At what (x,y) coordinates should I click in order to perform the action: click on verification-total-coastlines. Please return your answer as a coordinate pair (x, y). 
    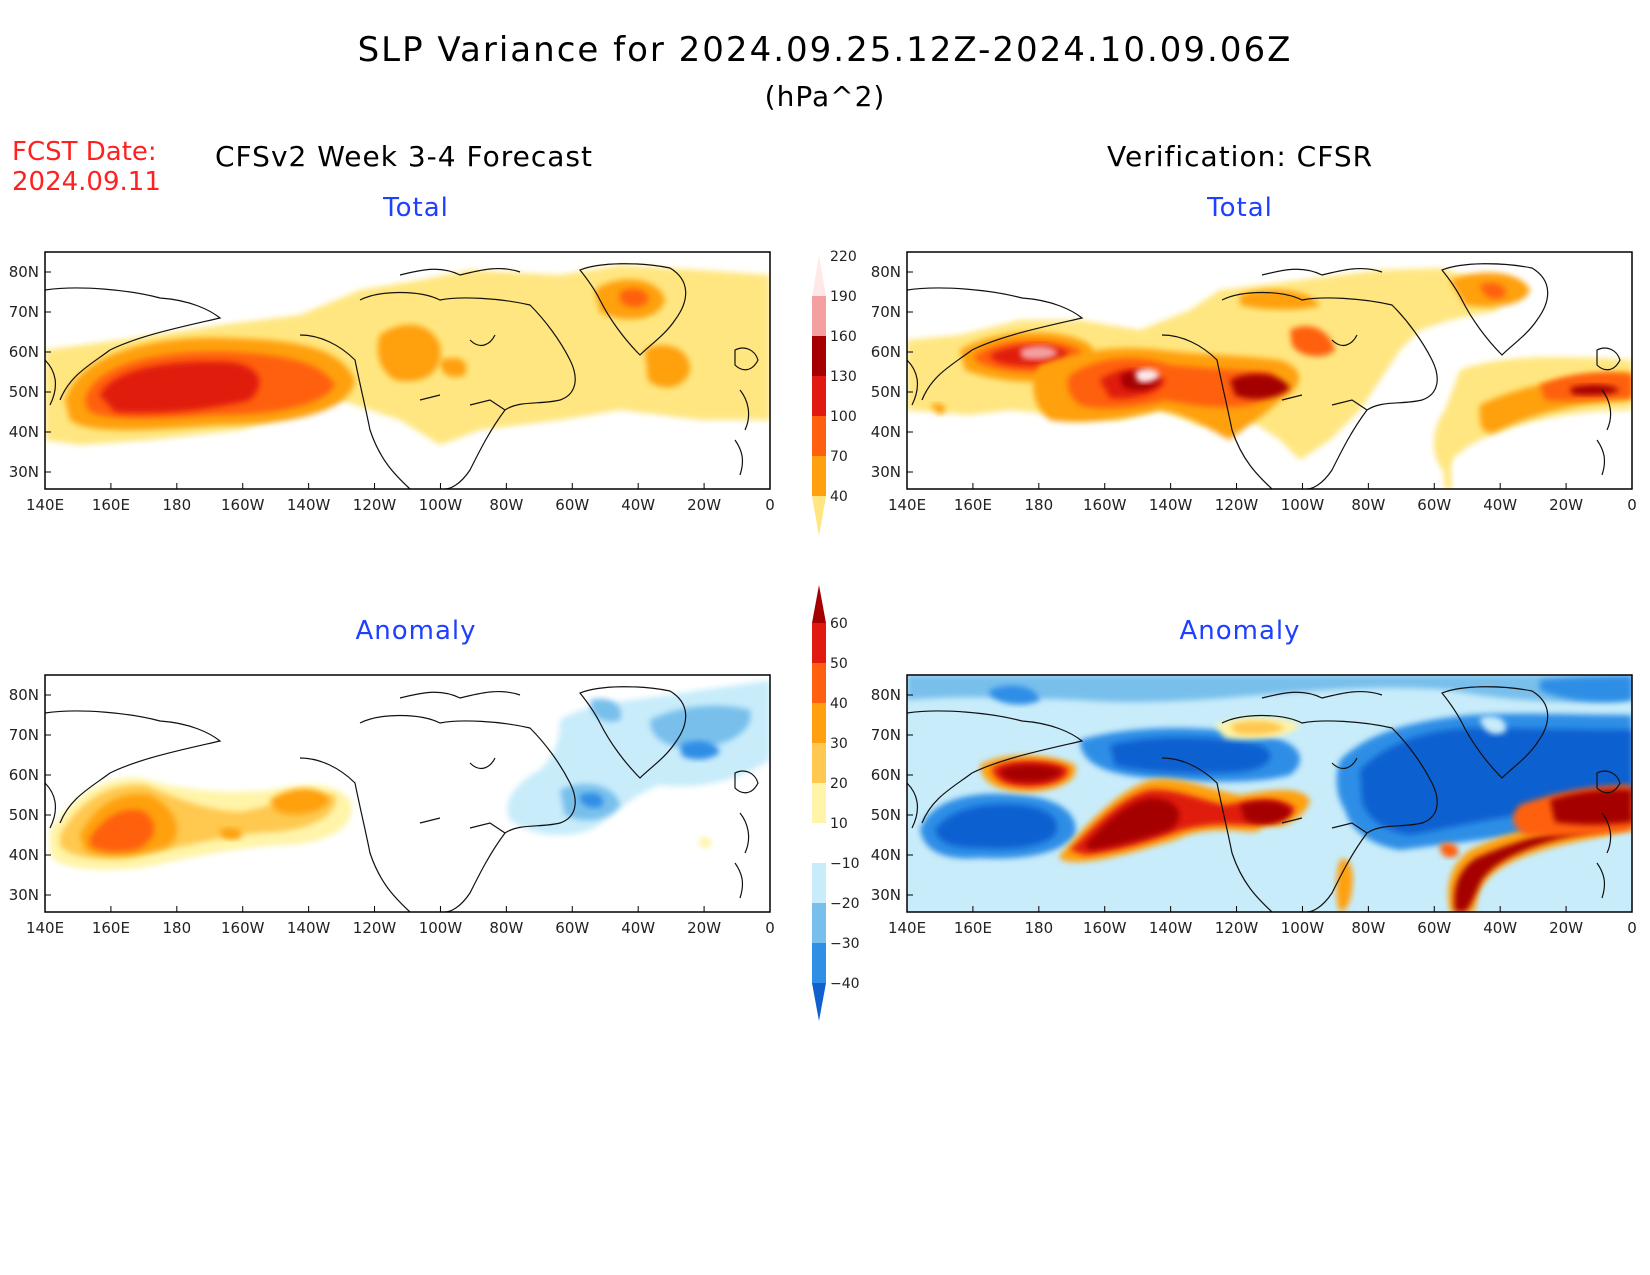
    Looking at the image, I should click on (1264, 376).